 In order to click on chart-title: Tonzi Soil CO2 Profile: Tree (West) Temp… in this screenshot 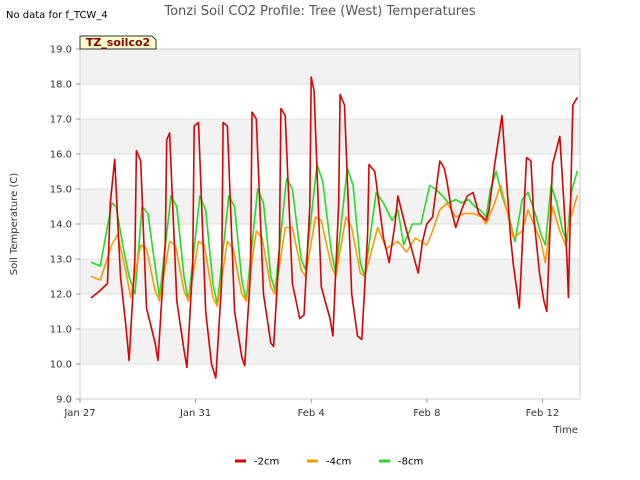, I will do `click(319, 11)`.